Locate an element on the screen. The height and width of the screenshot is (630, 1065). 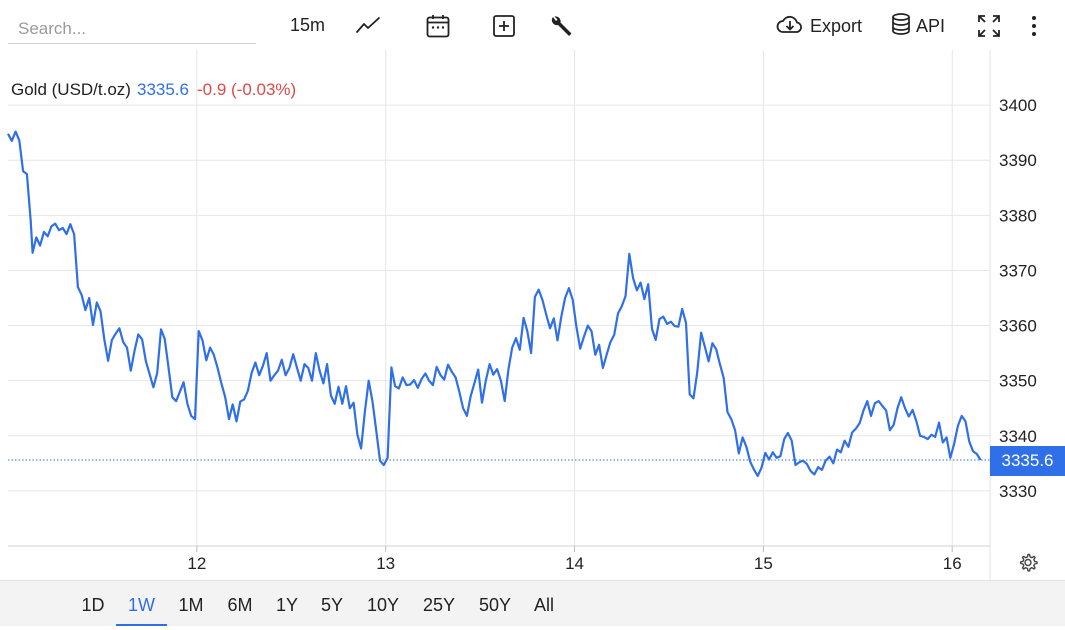
range-all-button: All is located at coordinates (543, 605).